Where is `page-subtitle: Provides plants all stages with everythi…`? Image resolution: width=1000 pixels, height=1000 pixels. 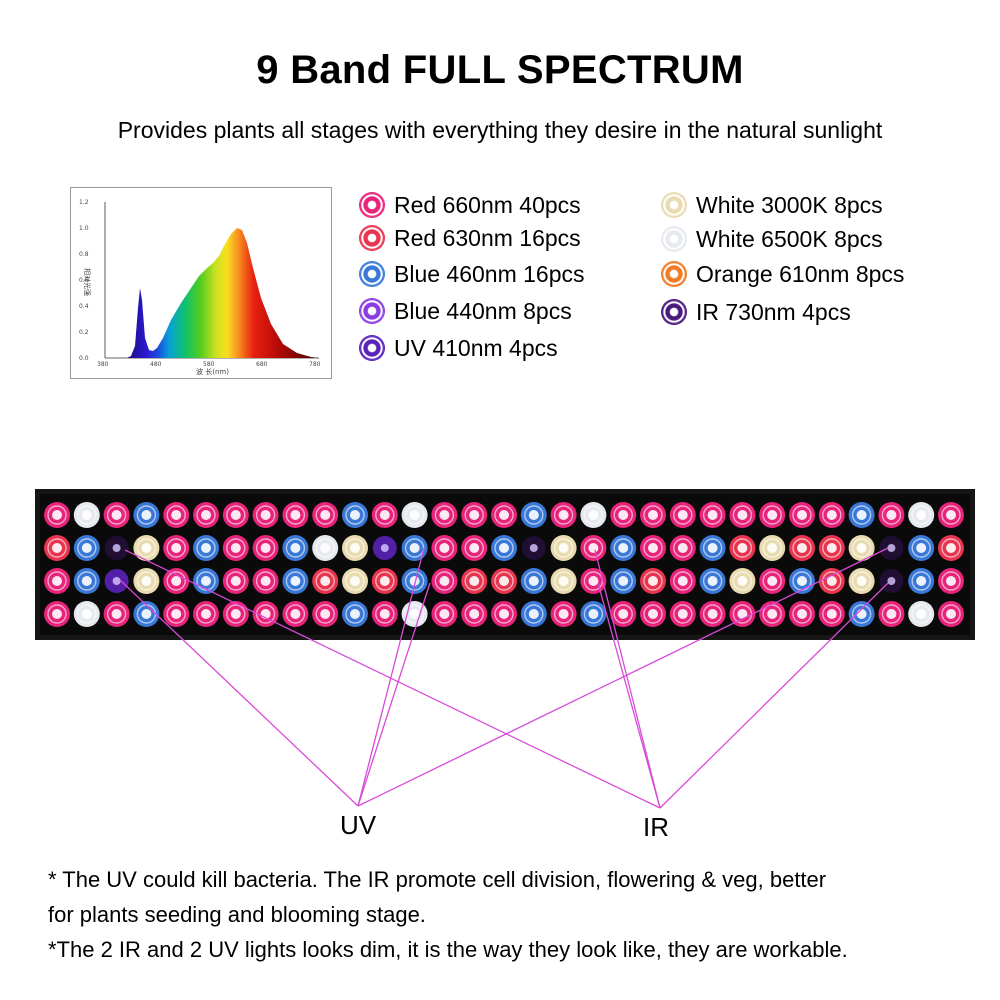
page-subtitle: Provides plants all stages with everythi… is located at coordinates (500, 130).